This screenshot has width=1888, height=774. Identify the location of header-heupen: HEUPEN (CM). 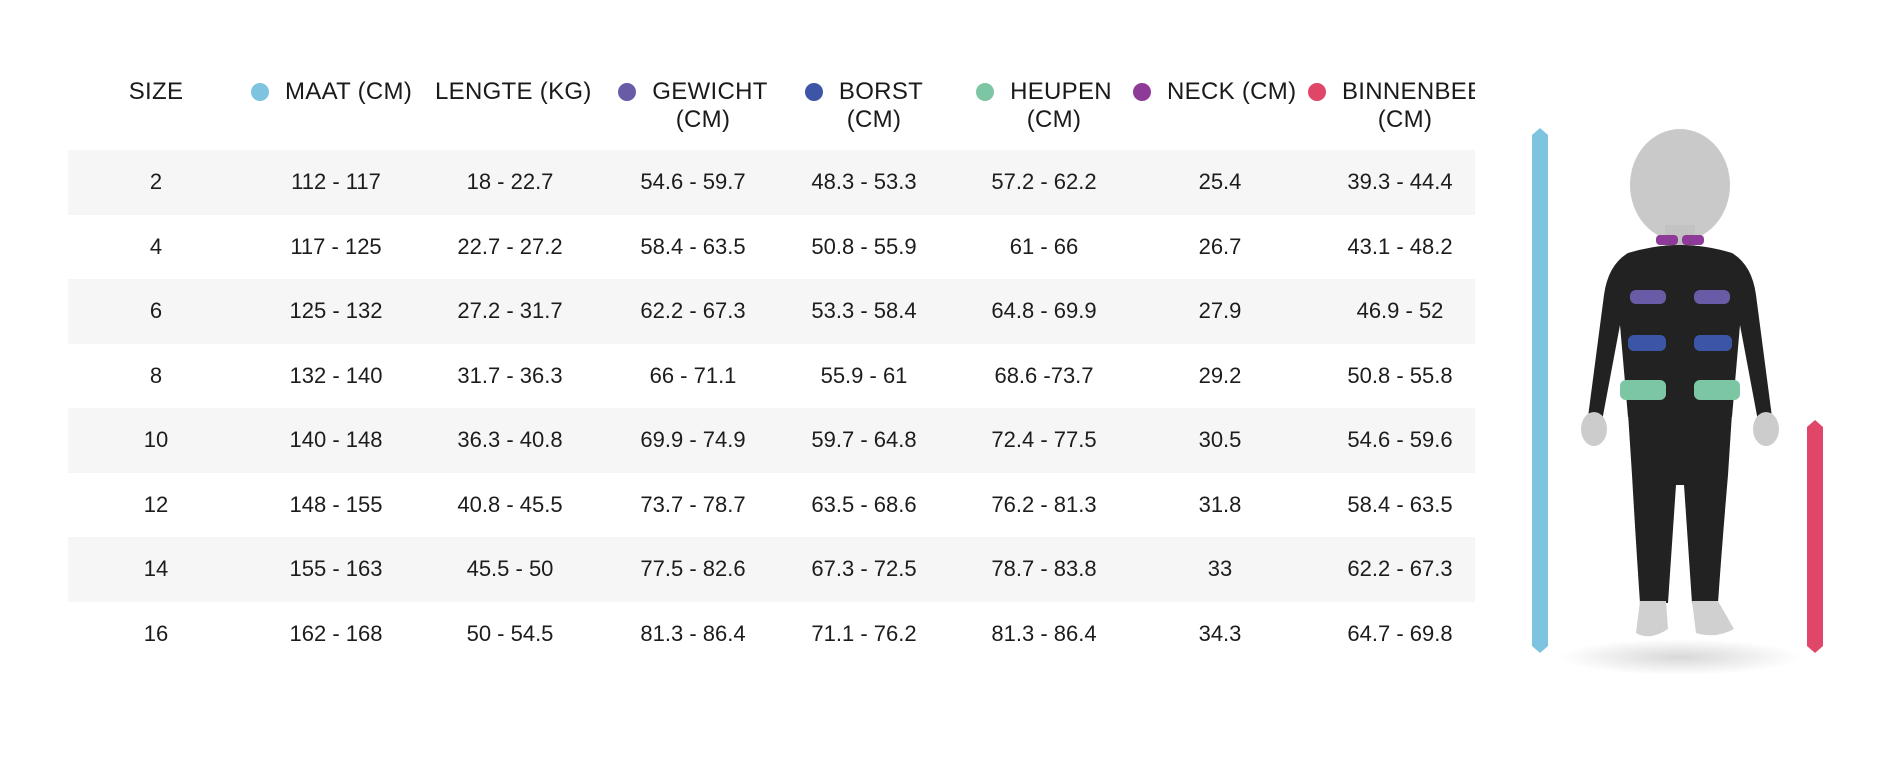
(1044, 113).